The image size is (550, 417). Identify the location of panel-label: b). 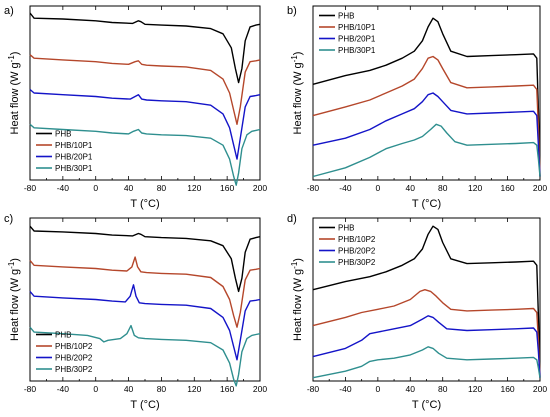
(292, 11).